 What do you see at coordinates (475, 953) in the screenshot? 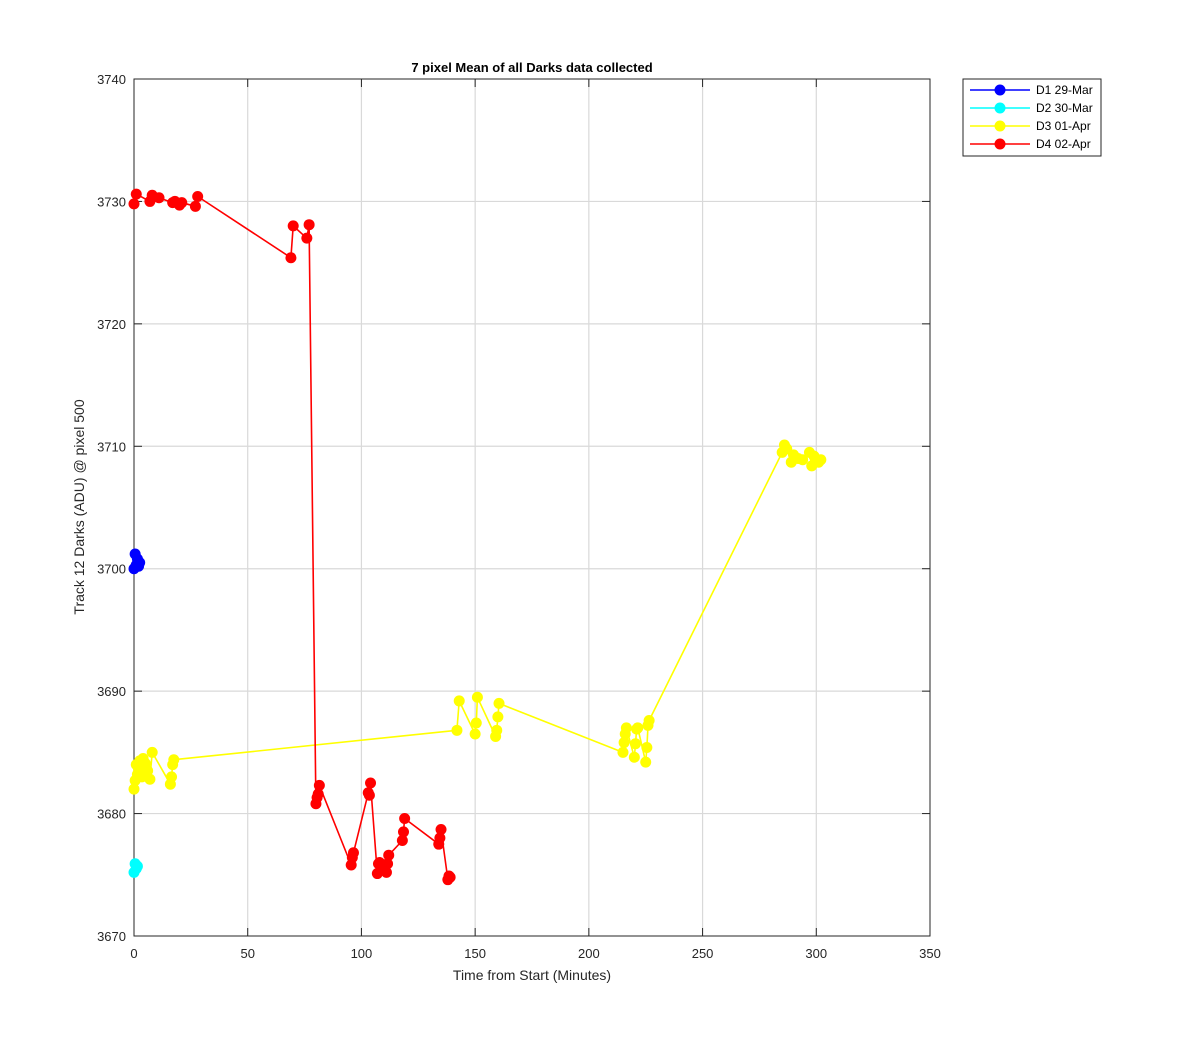
I see `x-tick-label: 150` at bounding box center [475, 953].